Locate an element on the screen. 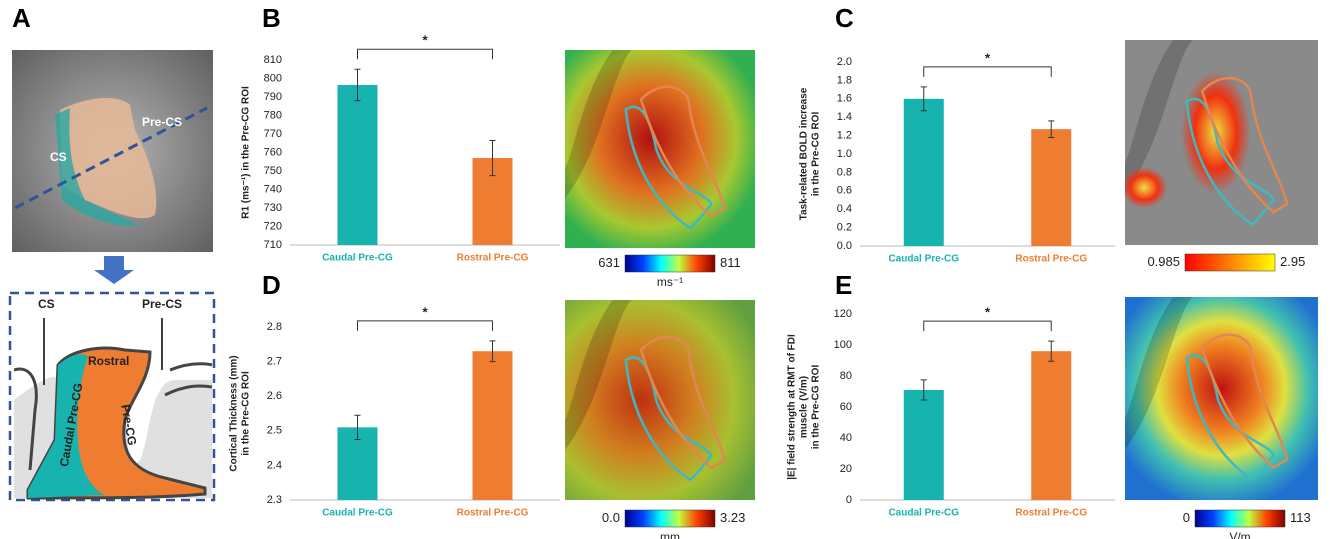  diagram-label: Rostral is located at coordinates (108, 361).